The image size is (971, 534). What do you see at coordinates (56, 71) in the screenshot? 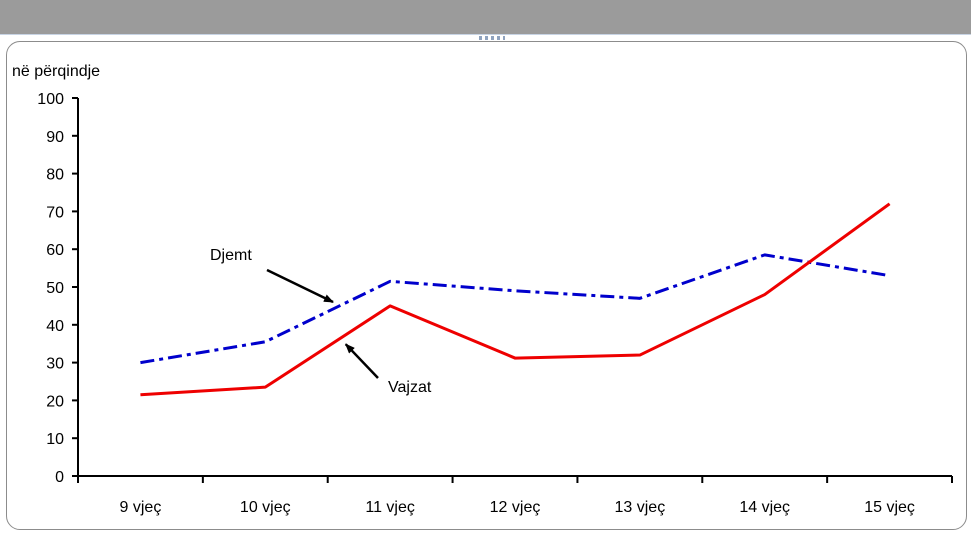
I see `y-axis-label: në përqindje` at bounding box center [56, 71].